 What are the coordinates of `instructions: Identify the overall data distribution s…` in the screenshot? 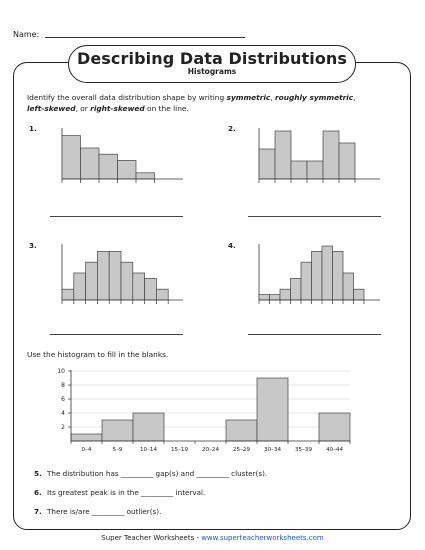 It's located at (207, 103).